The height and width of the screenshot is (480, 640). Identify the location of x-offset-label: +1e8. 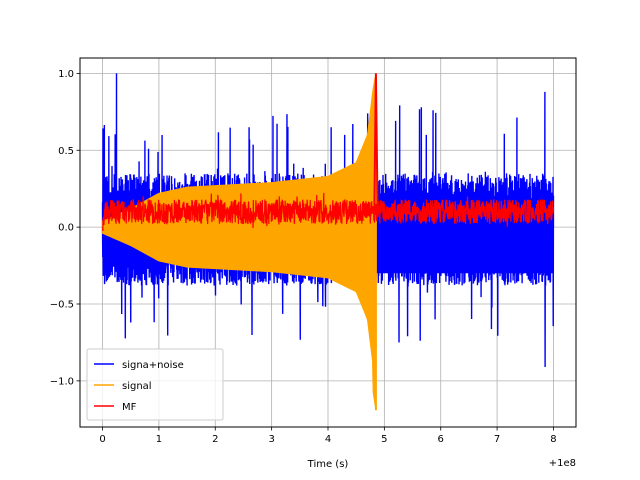
(562, 463).